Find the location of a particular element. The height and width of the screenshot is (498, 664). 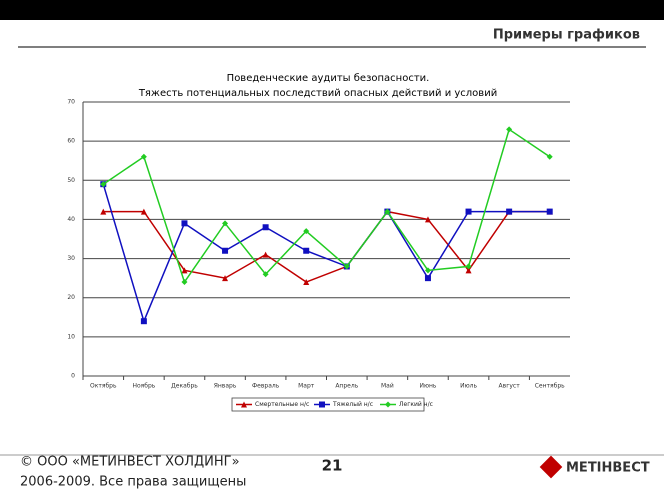

page-number: 21 is located at coordinates (332, 466).